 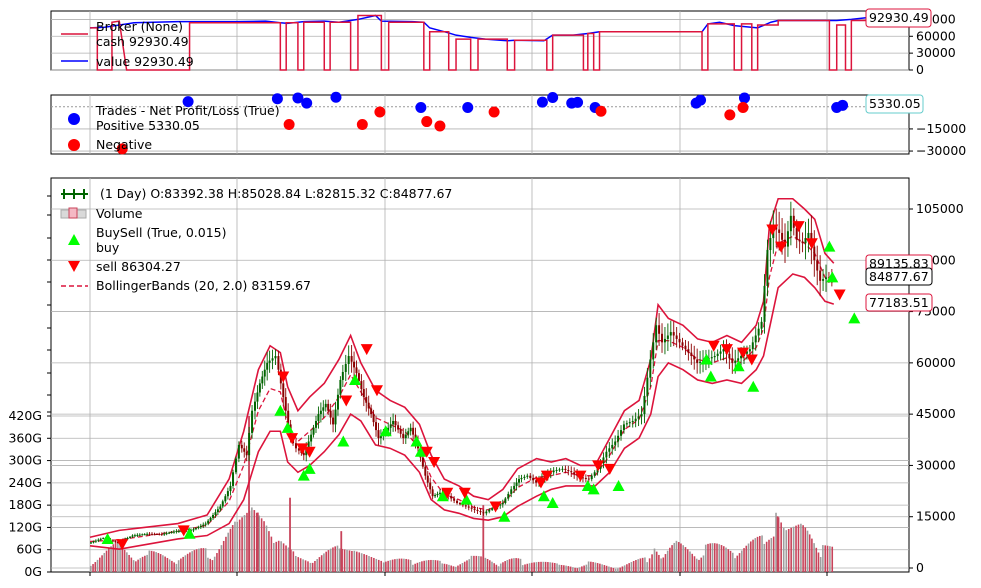 I want to click on negative-legend-marker, so click(x=74, y=145).